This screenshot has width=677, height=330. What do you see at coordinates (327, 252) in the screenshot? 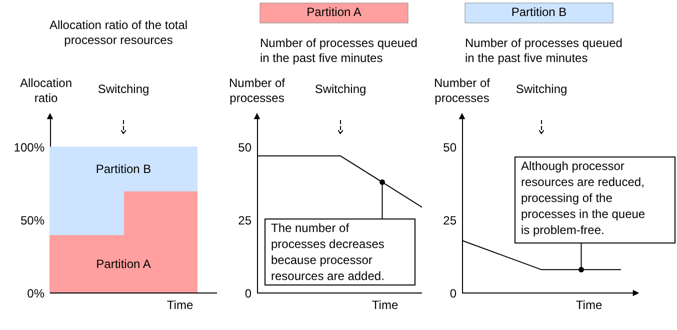
I see `annotation: The number of processes decreases because processor resources are added.` at bounding box center [327, 252].